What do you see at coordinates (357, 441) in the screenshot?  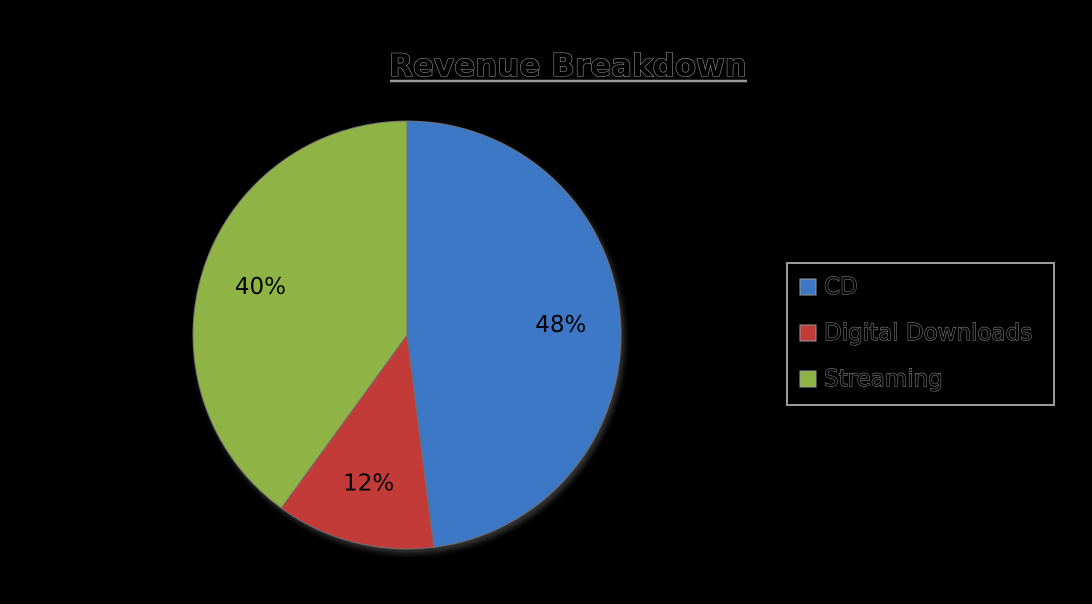 I see `pie-slice-digital-downloads` at bounding box center [357, 441].